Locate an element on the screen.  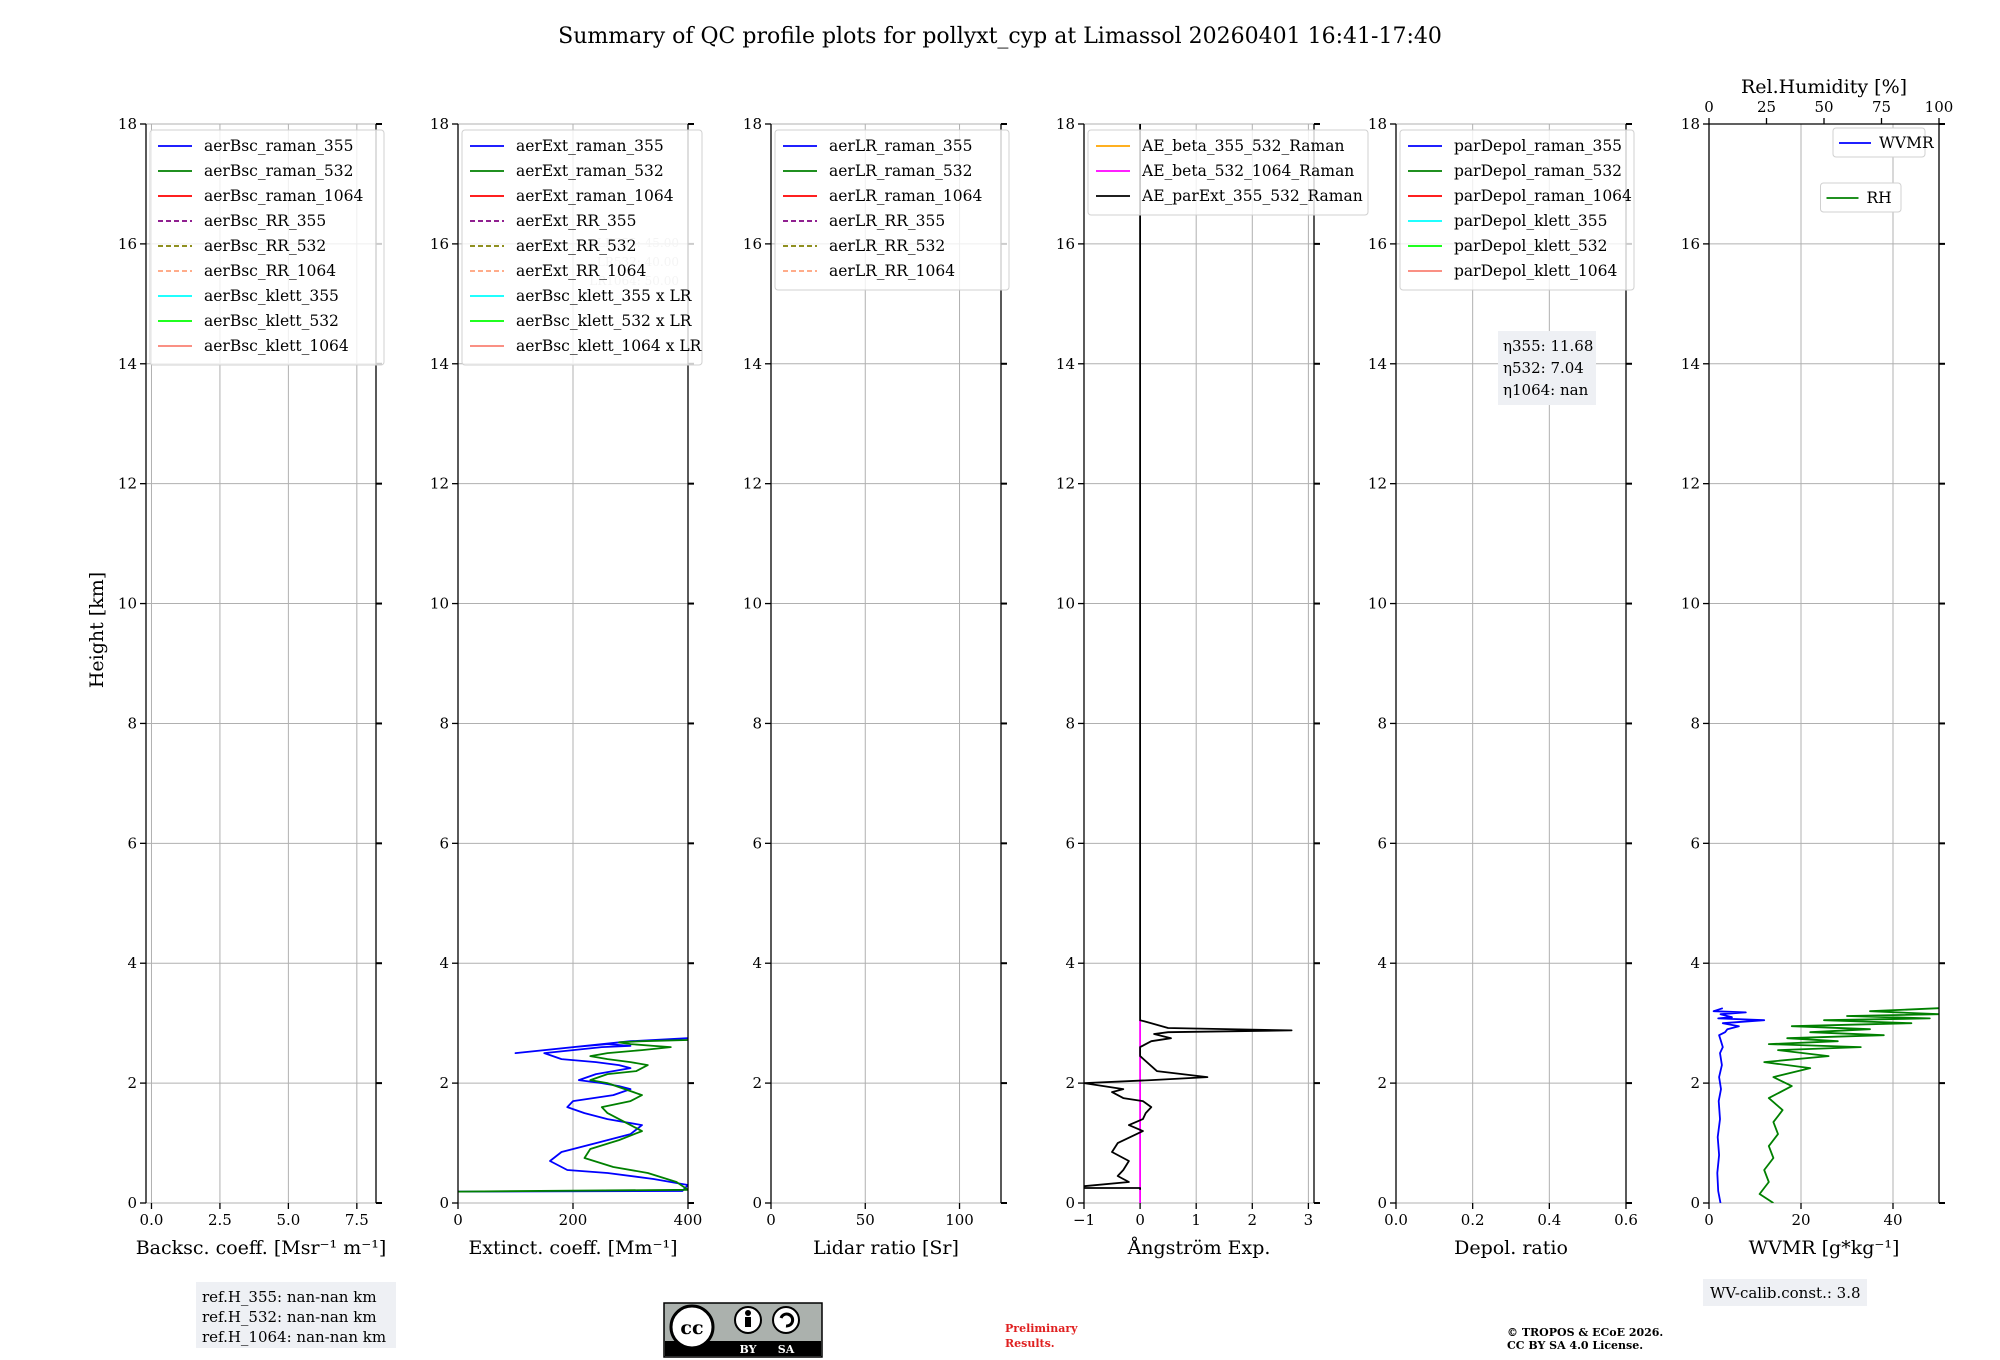
top-xtick-label-wv-4: 100 is located at coordinates (1939, 107).